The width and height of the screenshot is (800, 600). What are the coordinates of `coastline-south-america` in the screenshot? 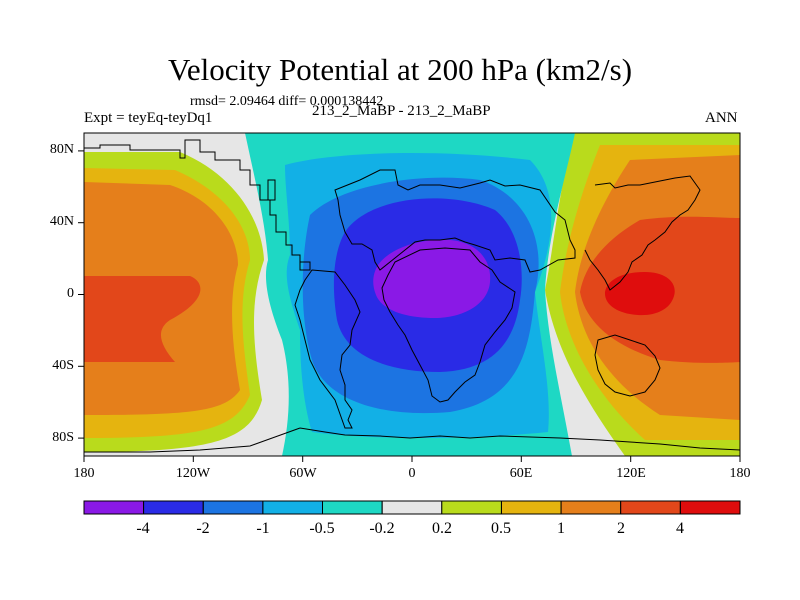 It's located at (327, 349).